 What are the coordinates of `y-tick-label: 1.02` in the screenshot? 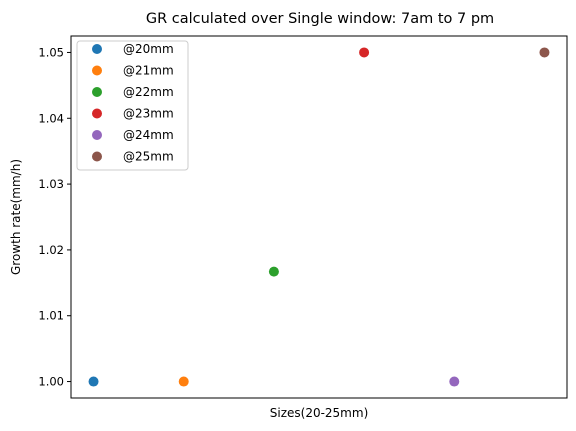 It's located at (51, 250).